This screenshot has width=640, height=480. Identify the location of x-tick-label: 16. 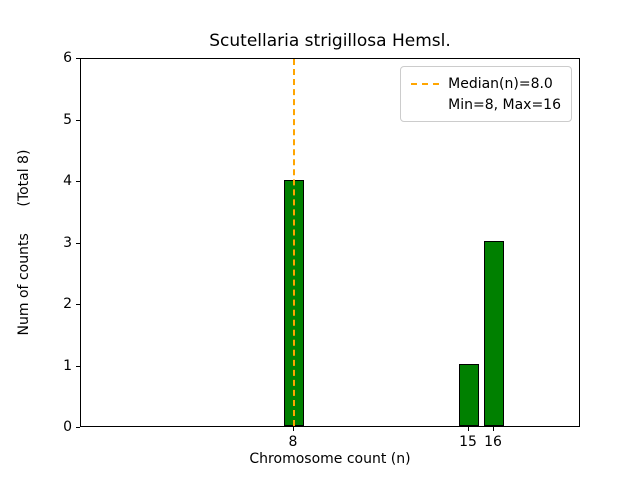
(493, 442).